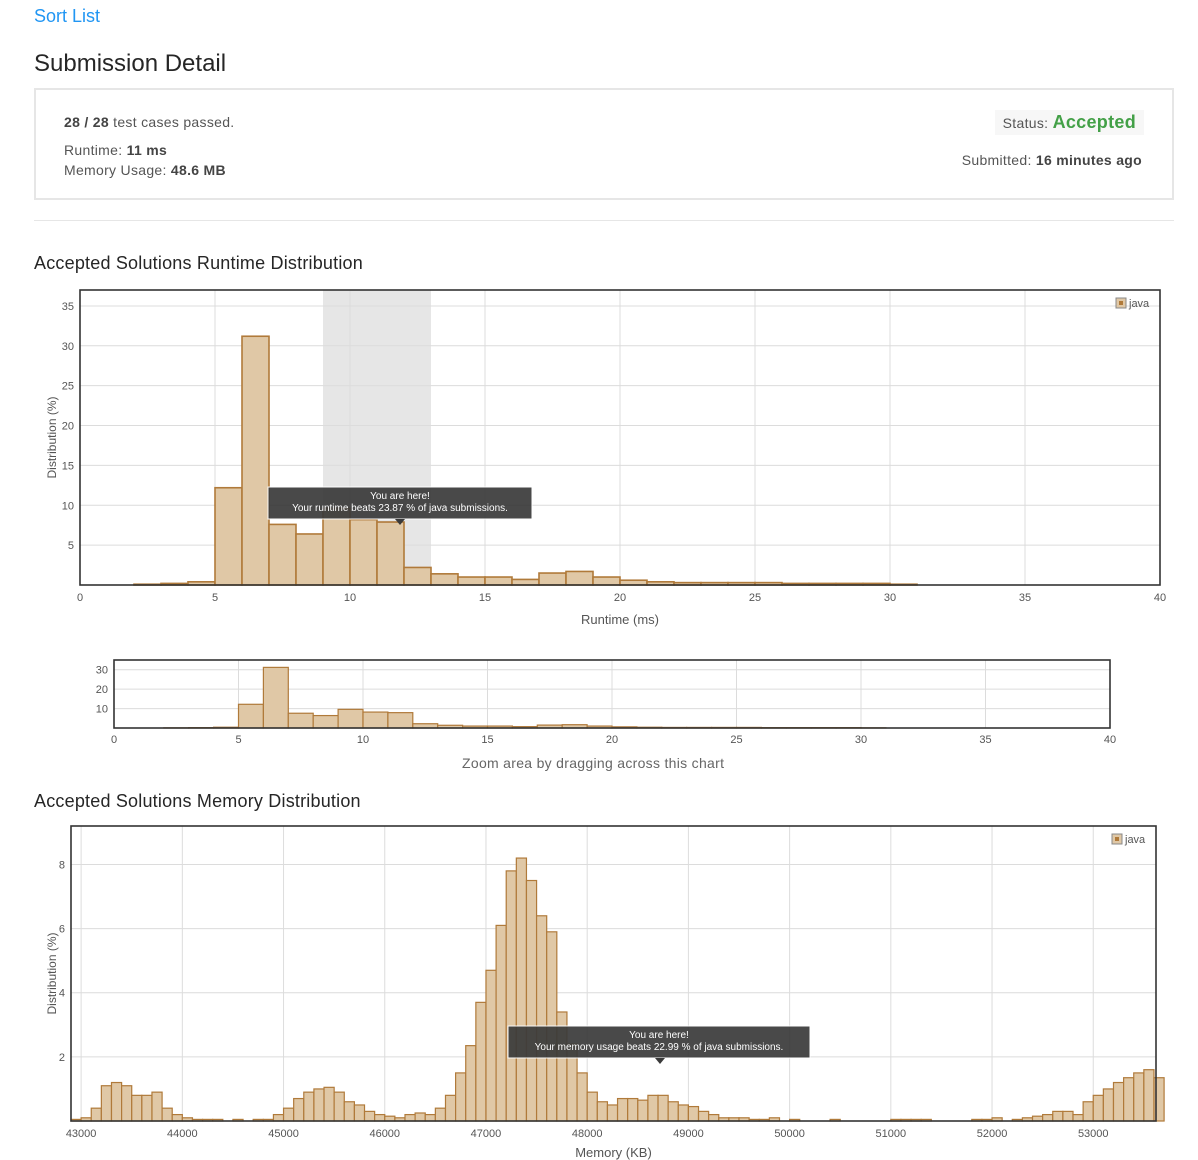 This screenshot has height=1160, width=1198. What do you see at coordinates (620, 619) in the screenshot?
I see `x-axis-label: Runtime (ms)` at bounding box center [620, 619].